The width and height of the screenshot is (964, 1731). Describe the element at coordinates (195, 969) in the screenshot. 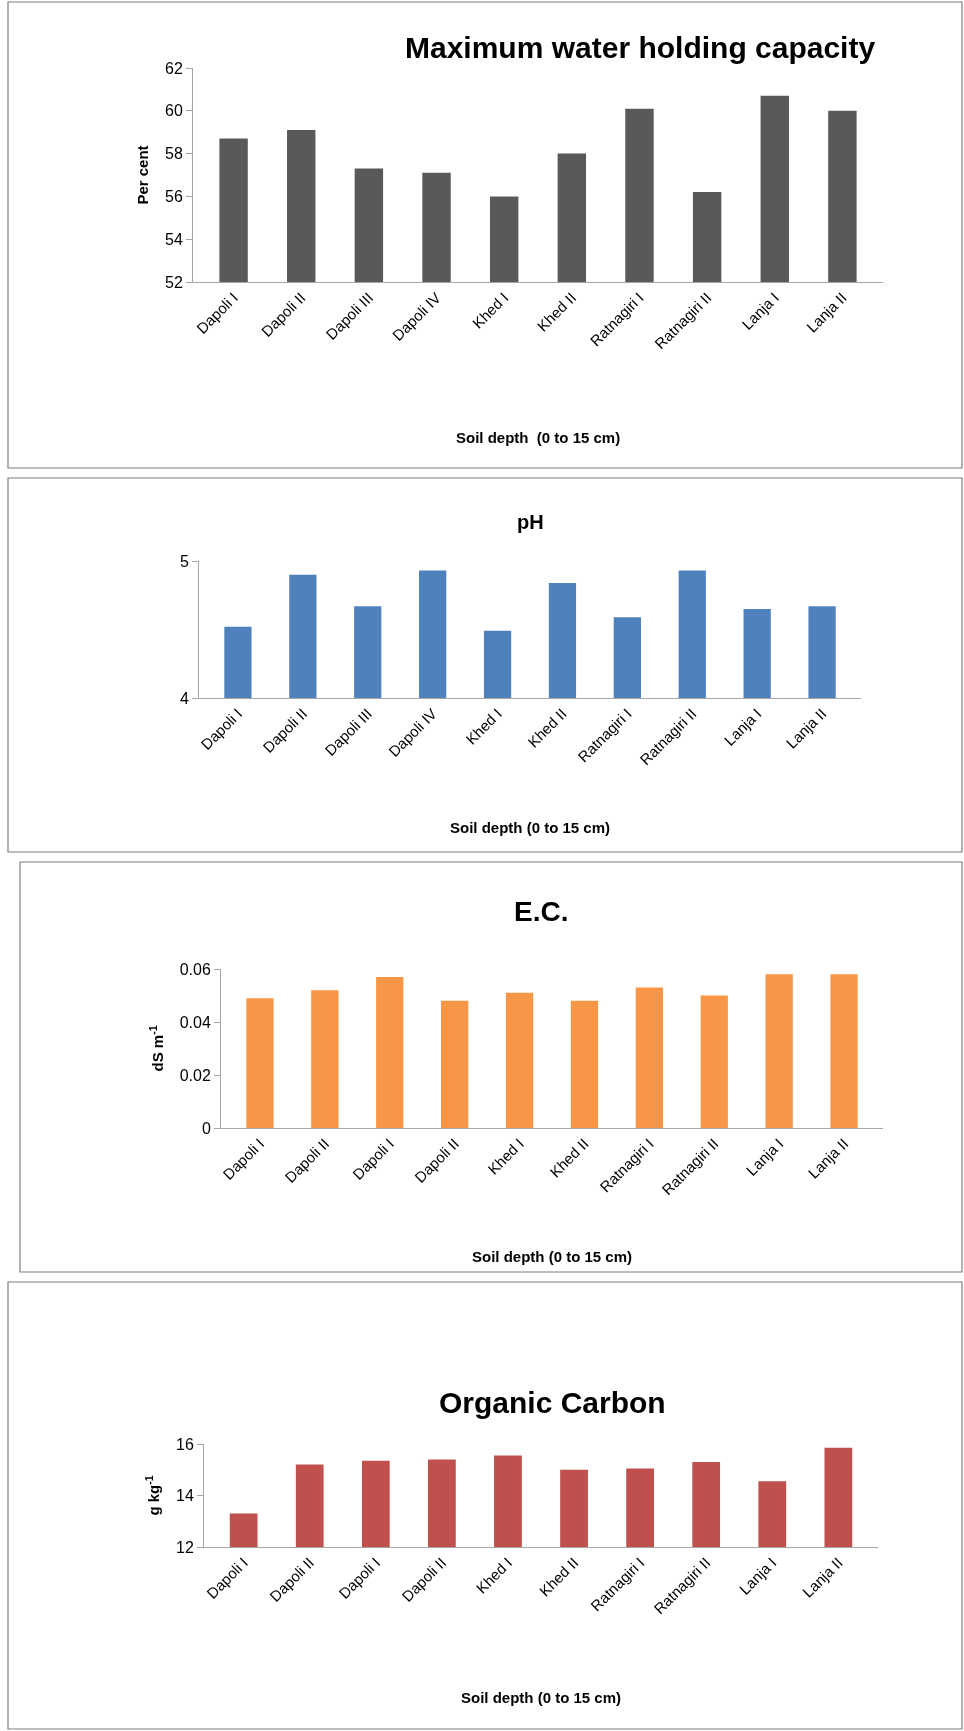

I see `y-tick-label: 0.06` at that location.